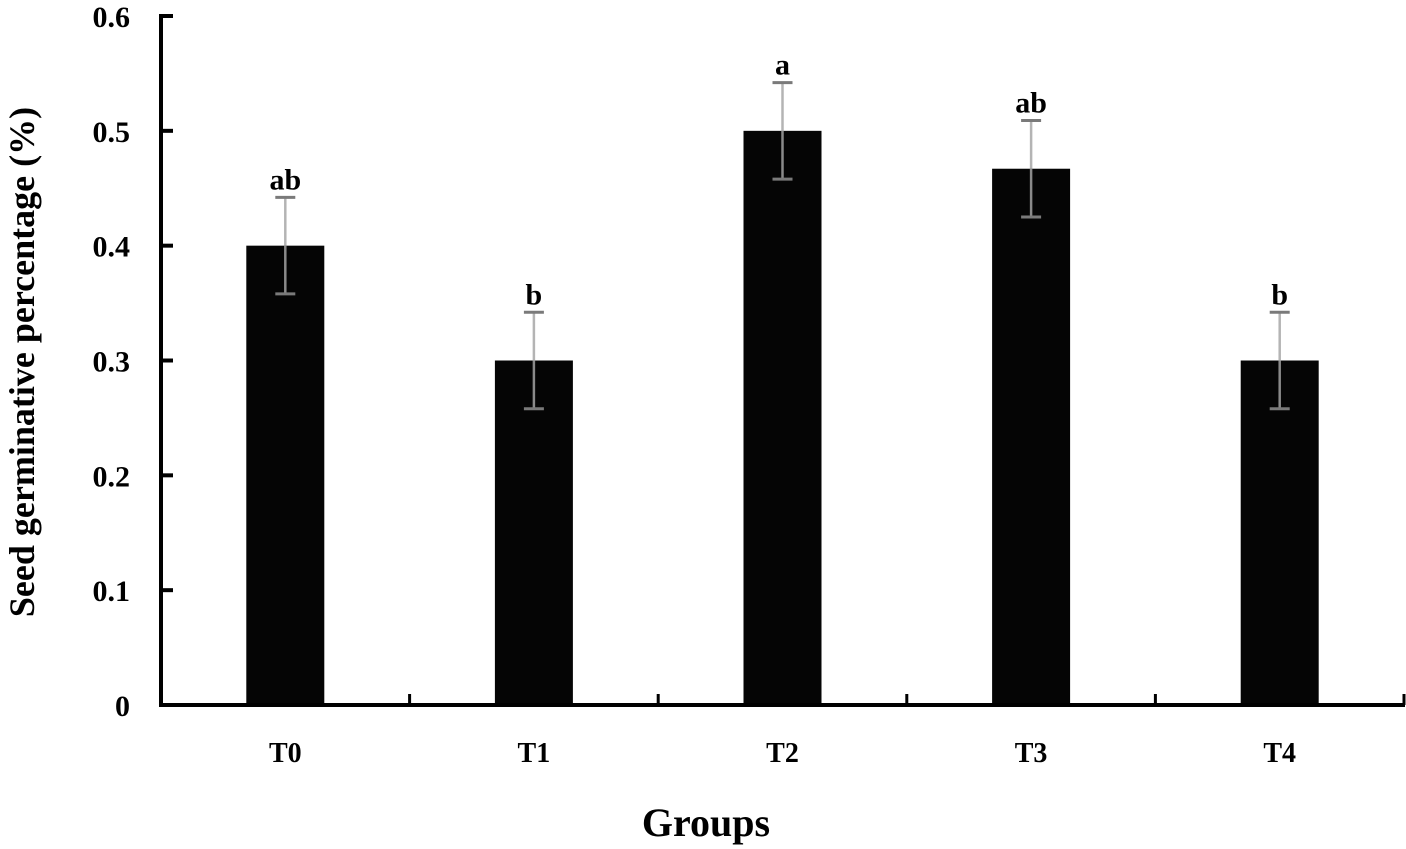 This screenshot has width=1406, height=849. I want to click on x-axis-ticks, so click(907, 699).